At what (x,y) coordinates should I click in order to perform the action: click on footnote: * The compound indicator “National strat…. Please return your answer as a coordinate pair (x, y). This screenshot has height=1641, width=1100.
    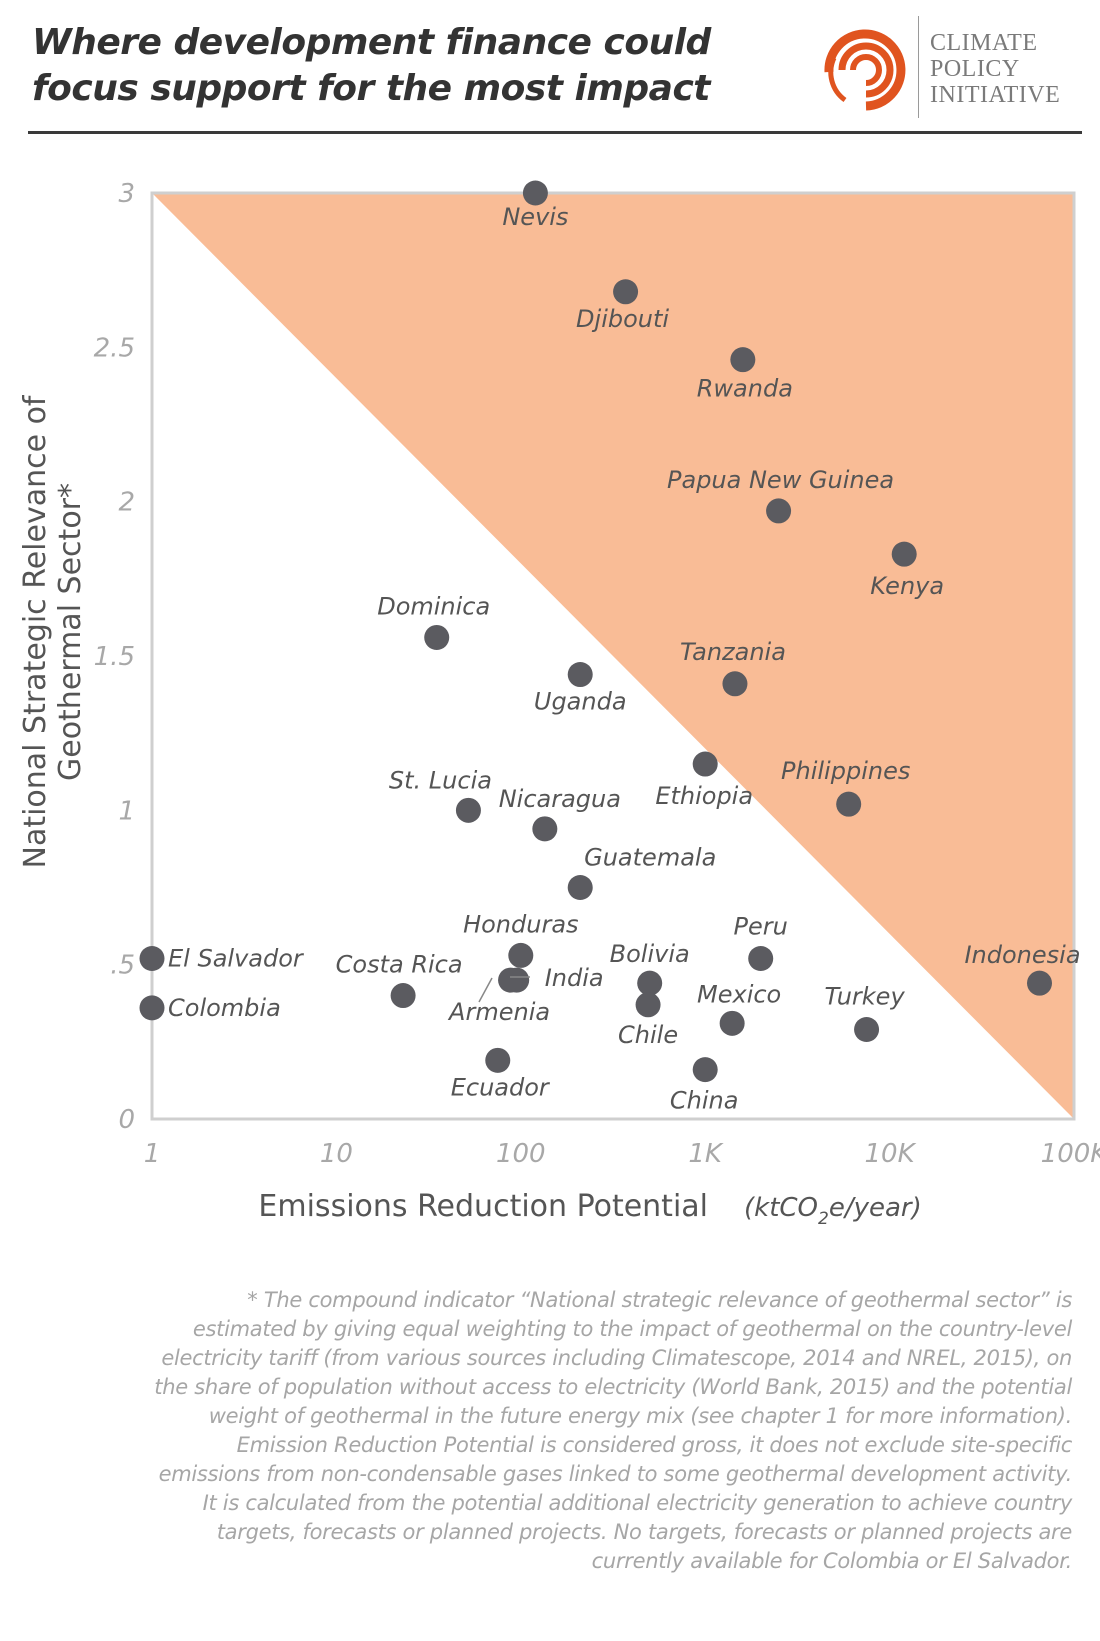
    Looking at the image, I should click on (613, 1430).